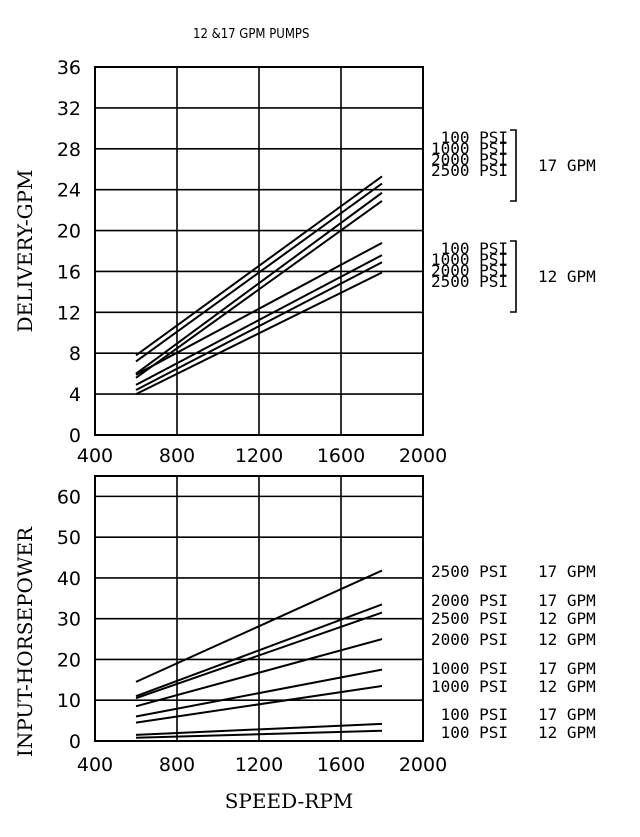 Image resolution: width=640 pixels, height=837 pixels. I want to click on delivery-x-tick-label: 400, so click(95, 456).